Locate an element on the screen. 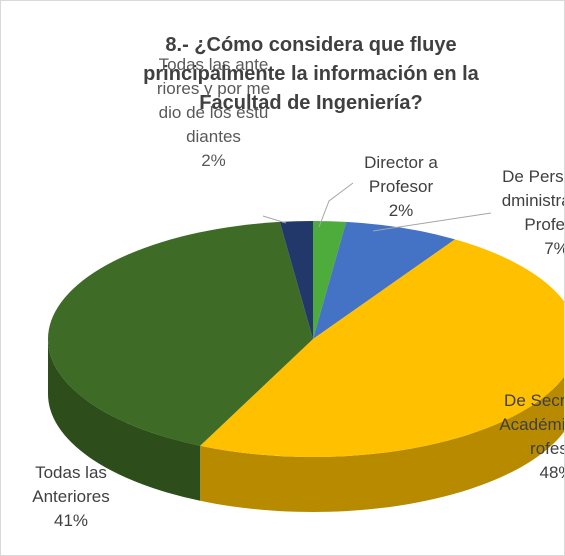 The height and width of the screenshot is (556, 565). data-label: De Personal Administrativo a Profesor 7% is located at coordinates (532, 213).